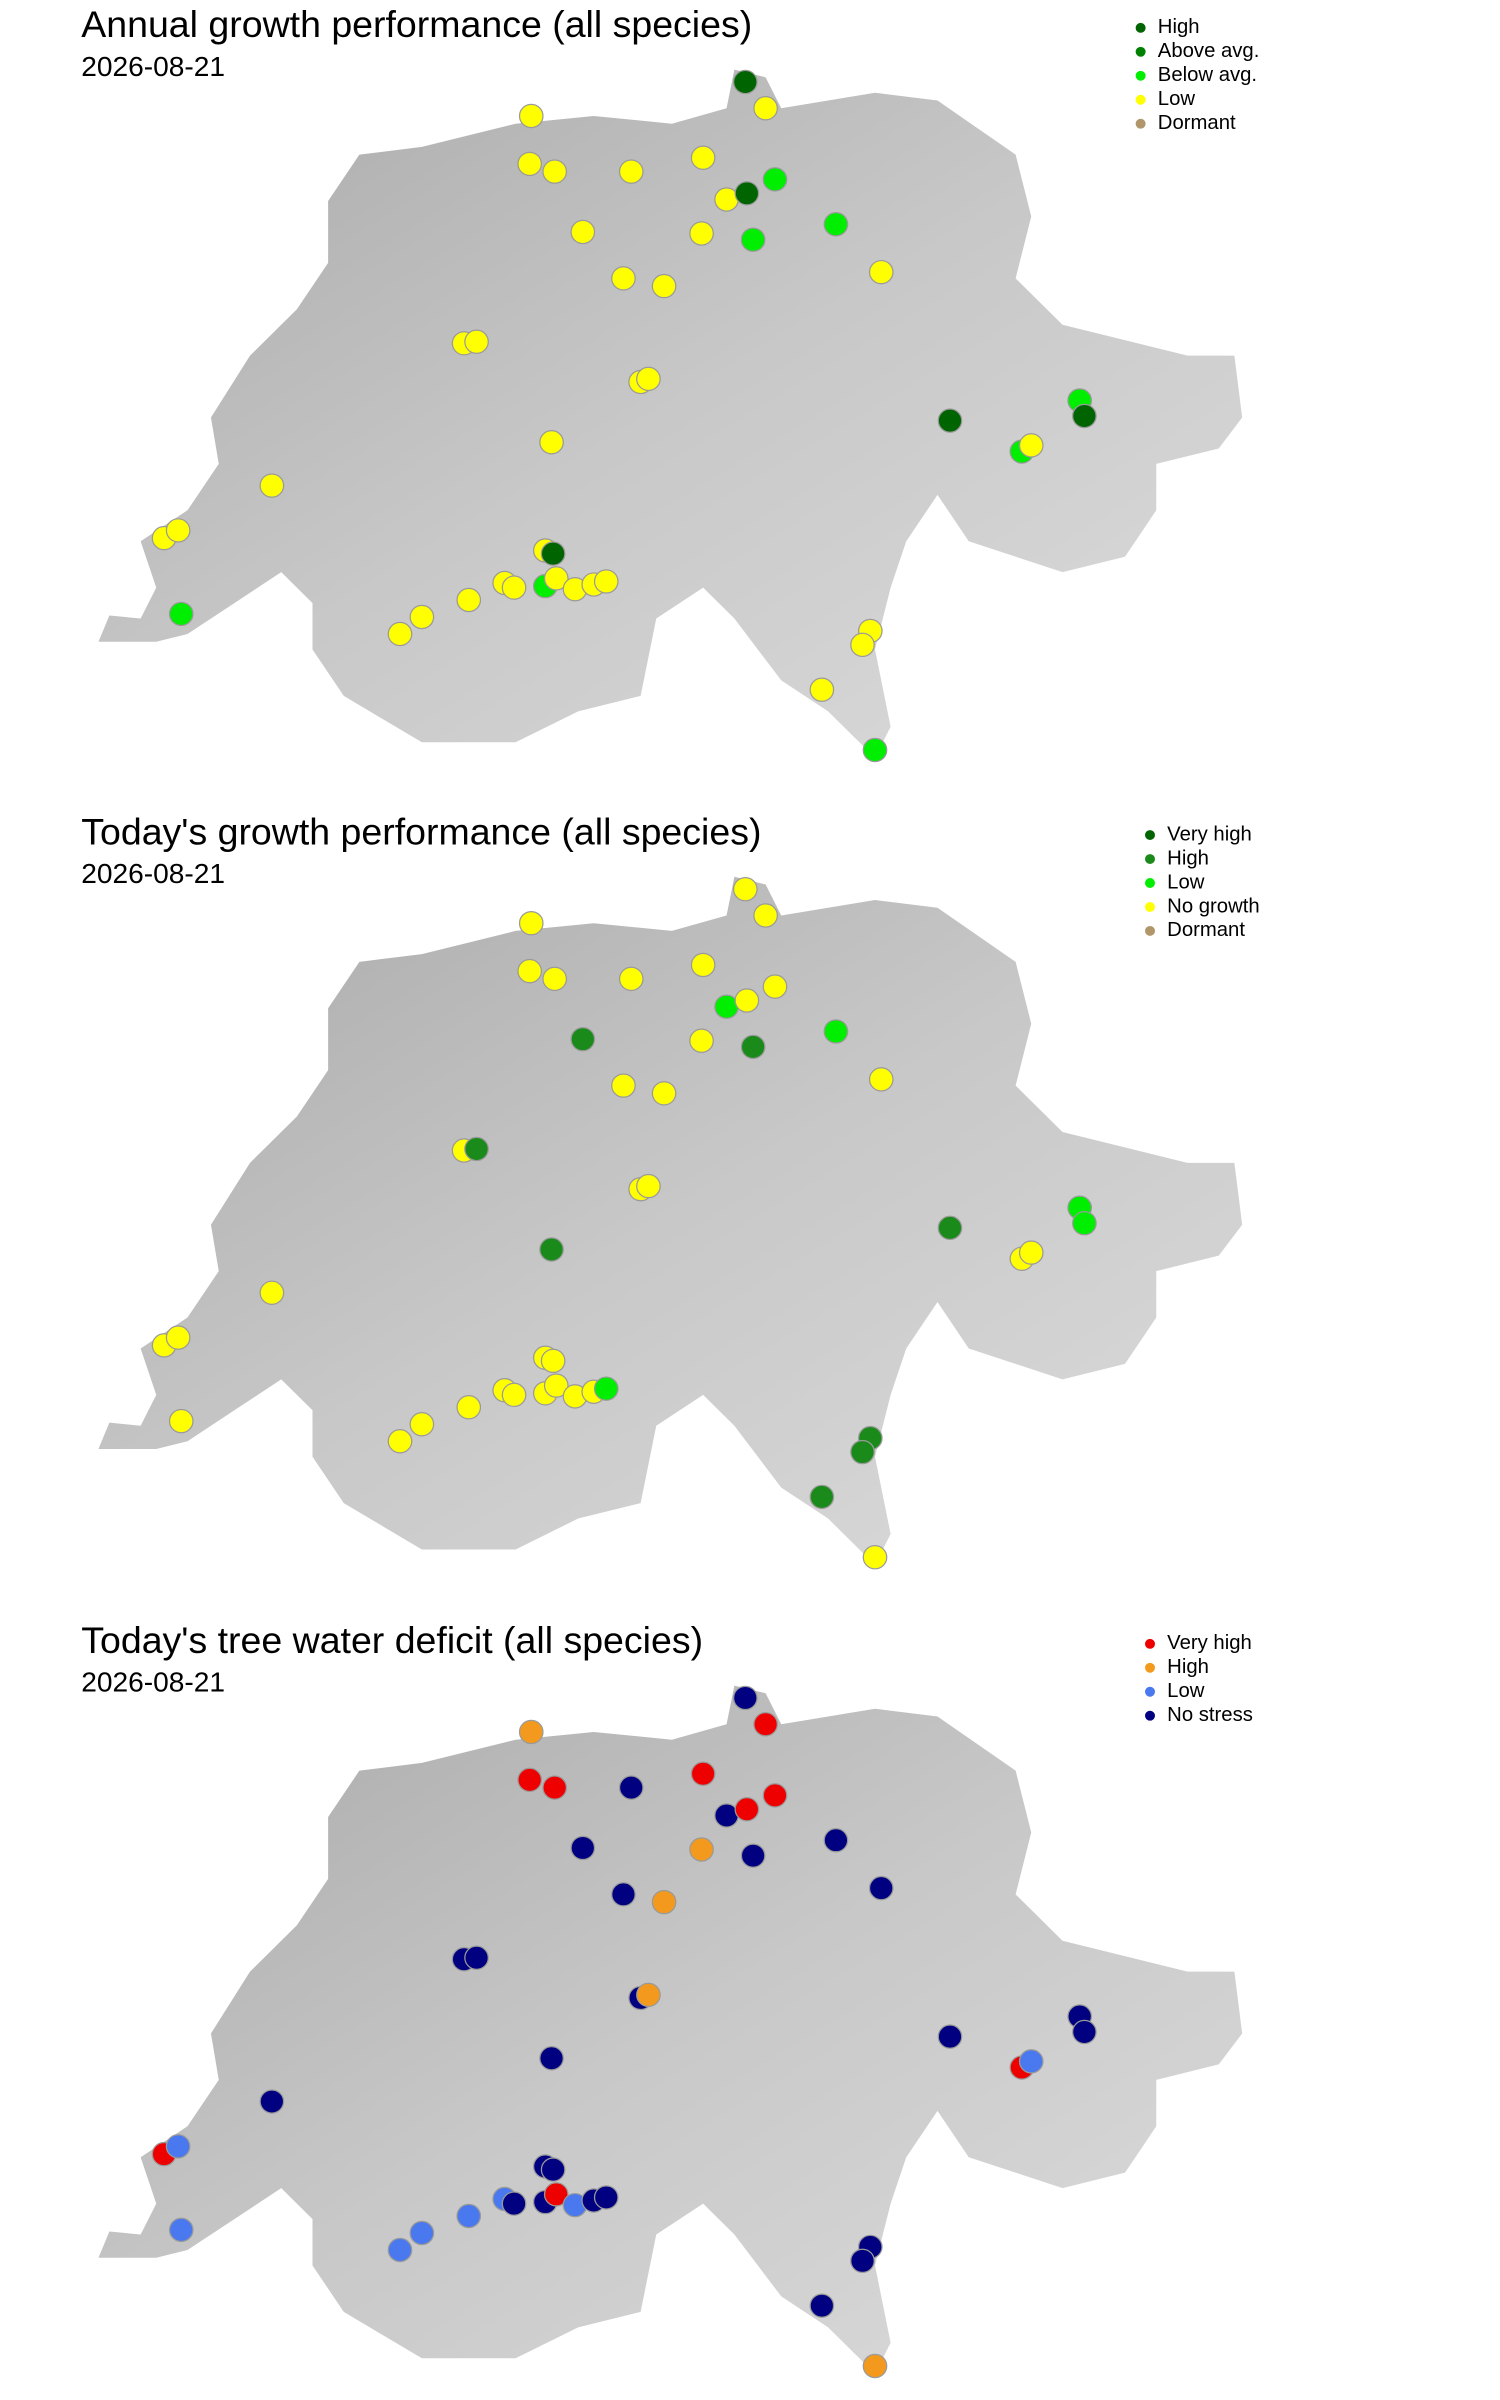 The height and width of the screenshot is (2400, 1500). I want to click on legend-label: High, so click(1179, 27).